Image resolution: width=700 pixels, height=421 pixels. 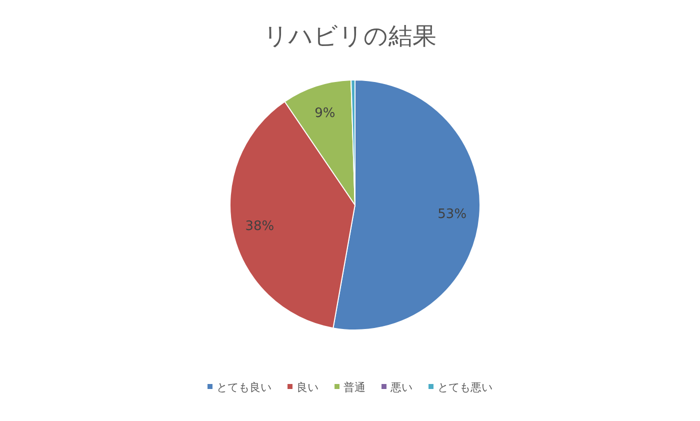 What do you see at coordinates (401, 387) in the screenshot?
I see `legend-label: 悪い` at bounding box center [401, 387].